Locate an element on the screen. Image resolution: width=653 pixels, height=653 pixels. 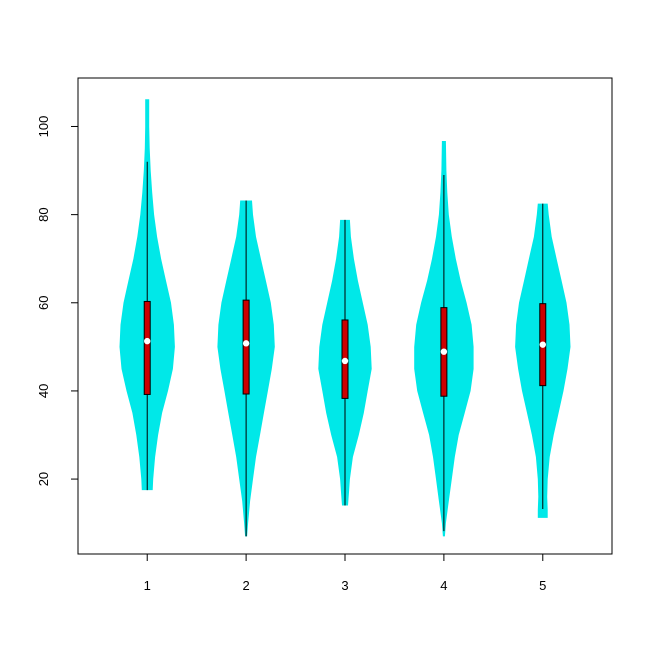
y-tick-label-100: 100 is located at coordinates (43, 127).